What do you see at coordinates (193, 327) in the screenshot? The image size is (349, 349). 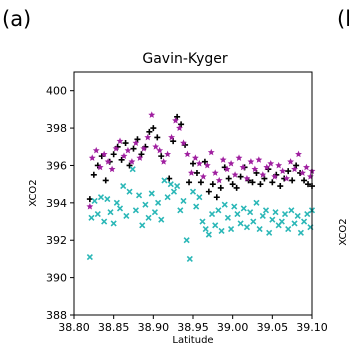 I see `x-tick-label: 38.95` at bounding box center [193, 327].